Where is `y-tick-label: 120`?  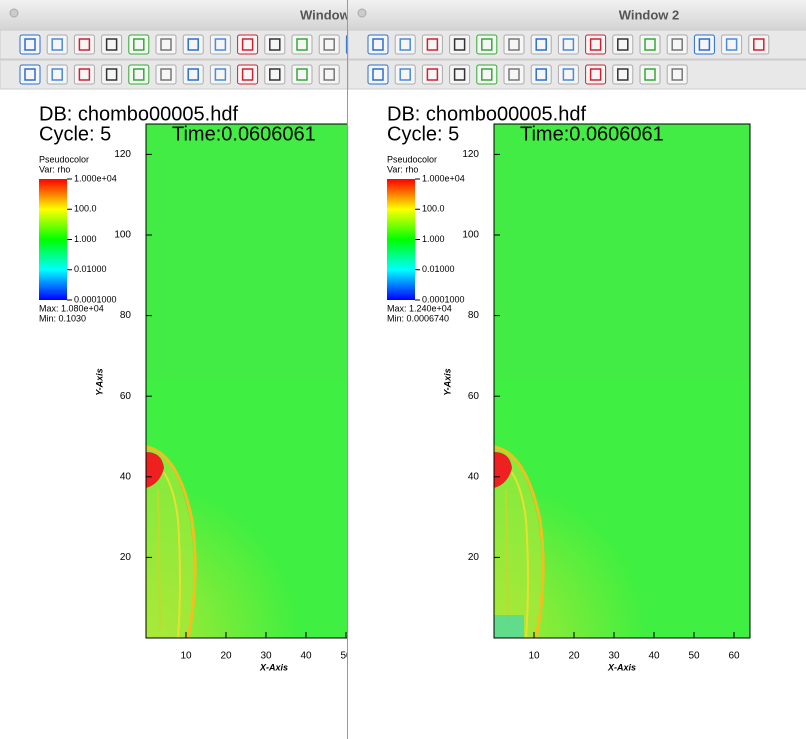
y-tick-label: 120 is located at coordinates (470, 154).